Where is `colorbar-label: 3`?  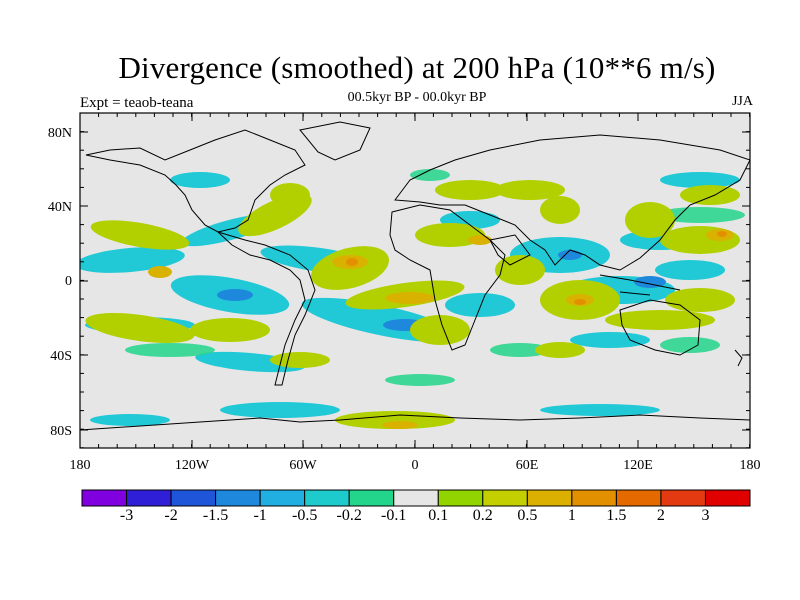 colorbar-label: 3 is located at coordinates (705, 515).